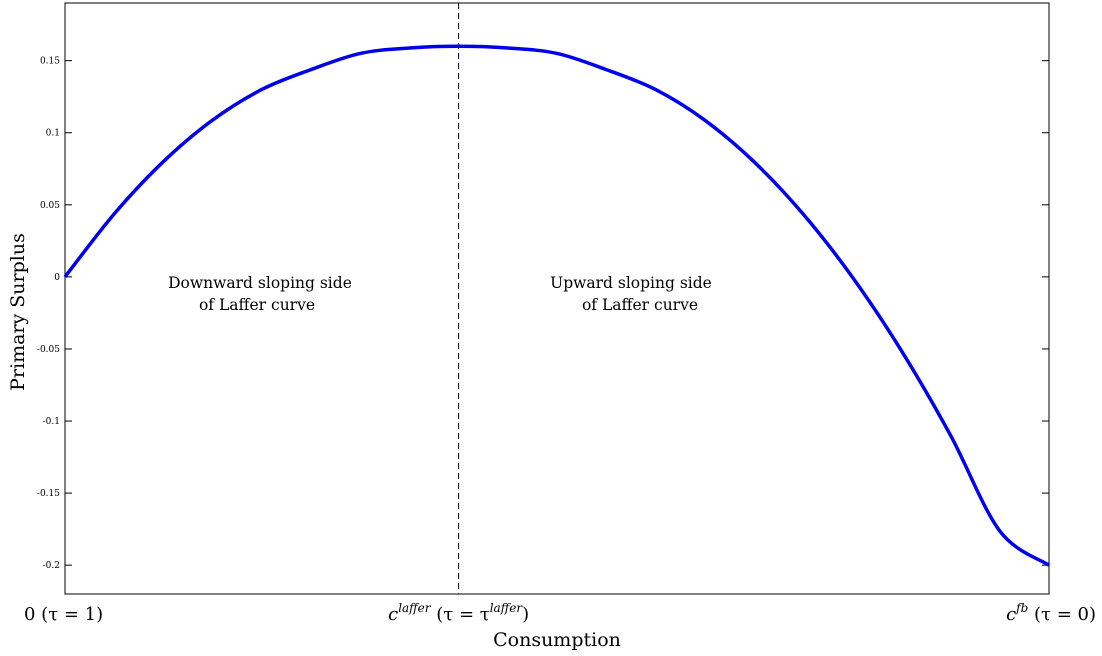 This screenshot has height=656, width=1102. Describe the element at coordinates (557, 640) in the screenshot. I see `x-axis-title: Consumption` at that location.